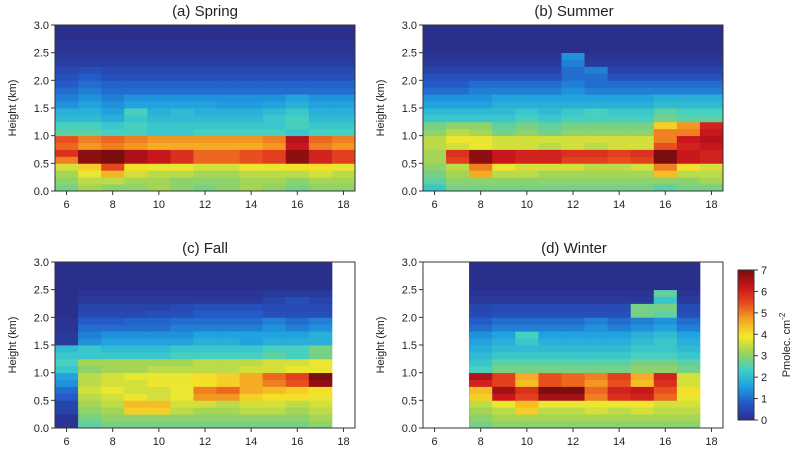 This screenshot has height=456, width=800. I want to click on y-tick-labels: 0.0 0.5 1.0 1.5 2.0 2.5 3.0, so click(412, 109).